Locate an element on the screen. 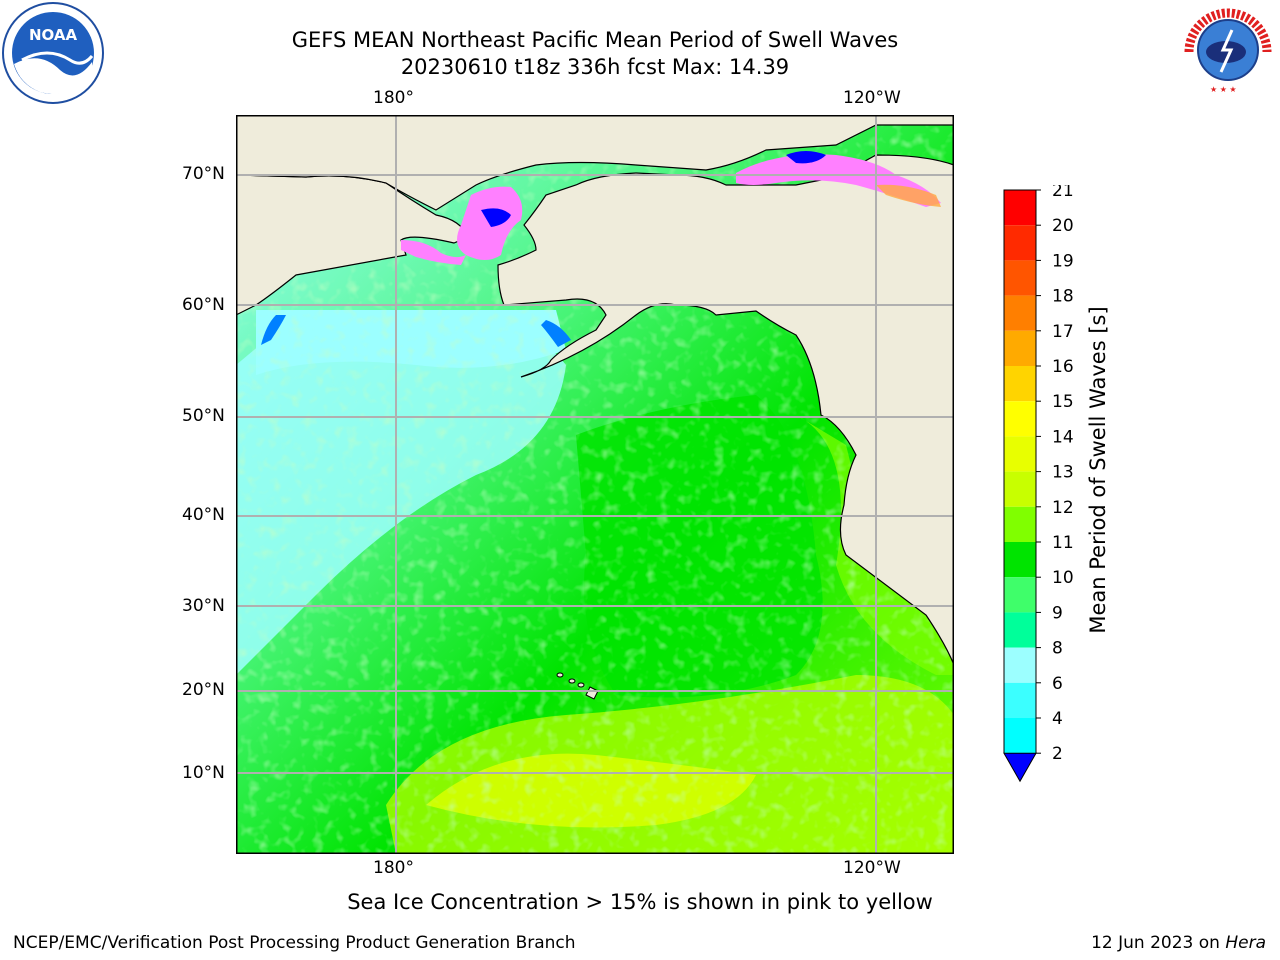 Image resolution: width=1280 pixels, height=960 pixels. colorbar-label: Mean Period of Swell Waves [s] is located at coordinates (1098, 470).